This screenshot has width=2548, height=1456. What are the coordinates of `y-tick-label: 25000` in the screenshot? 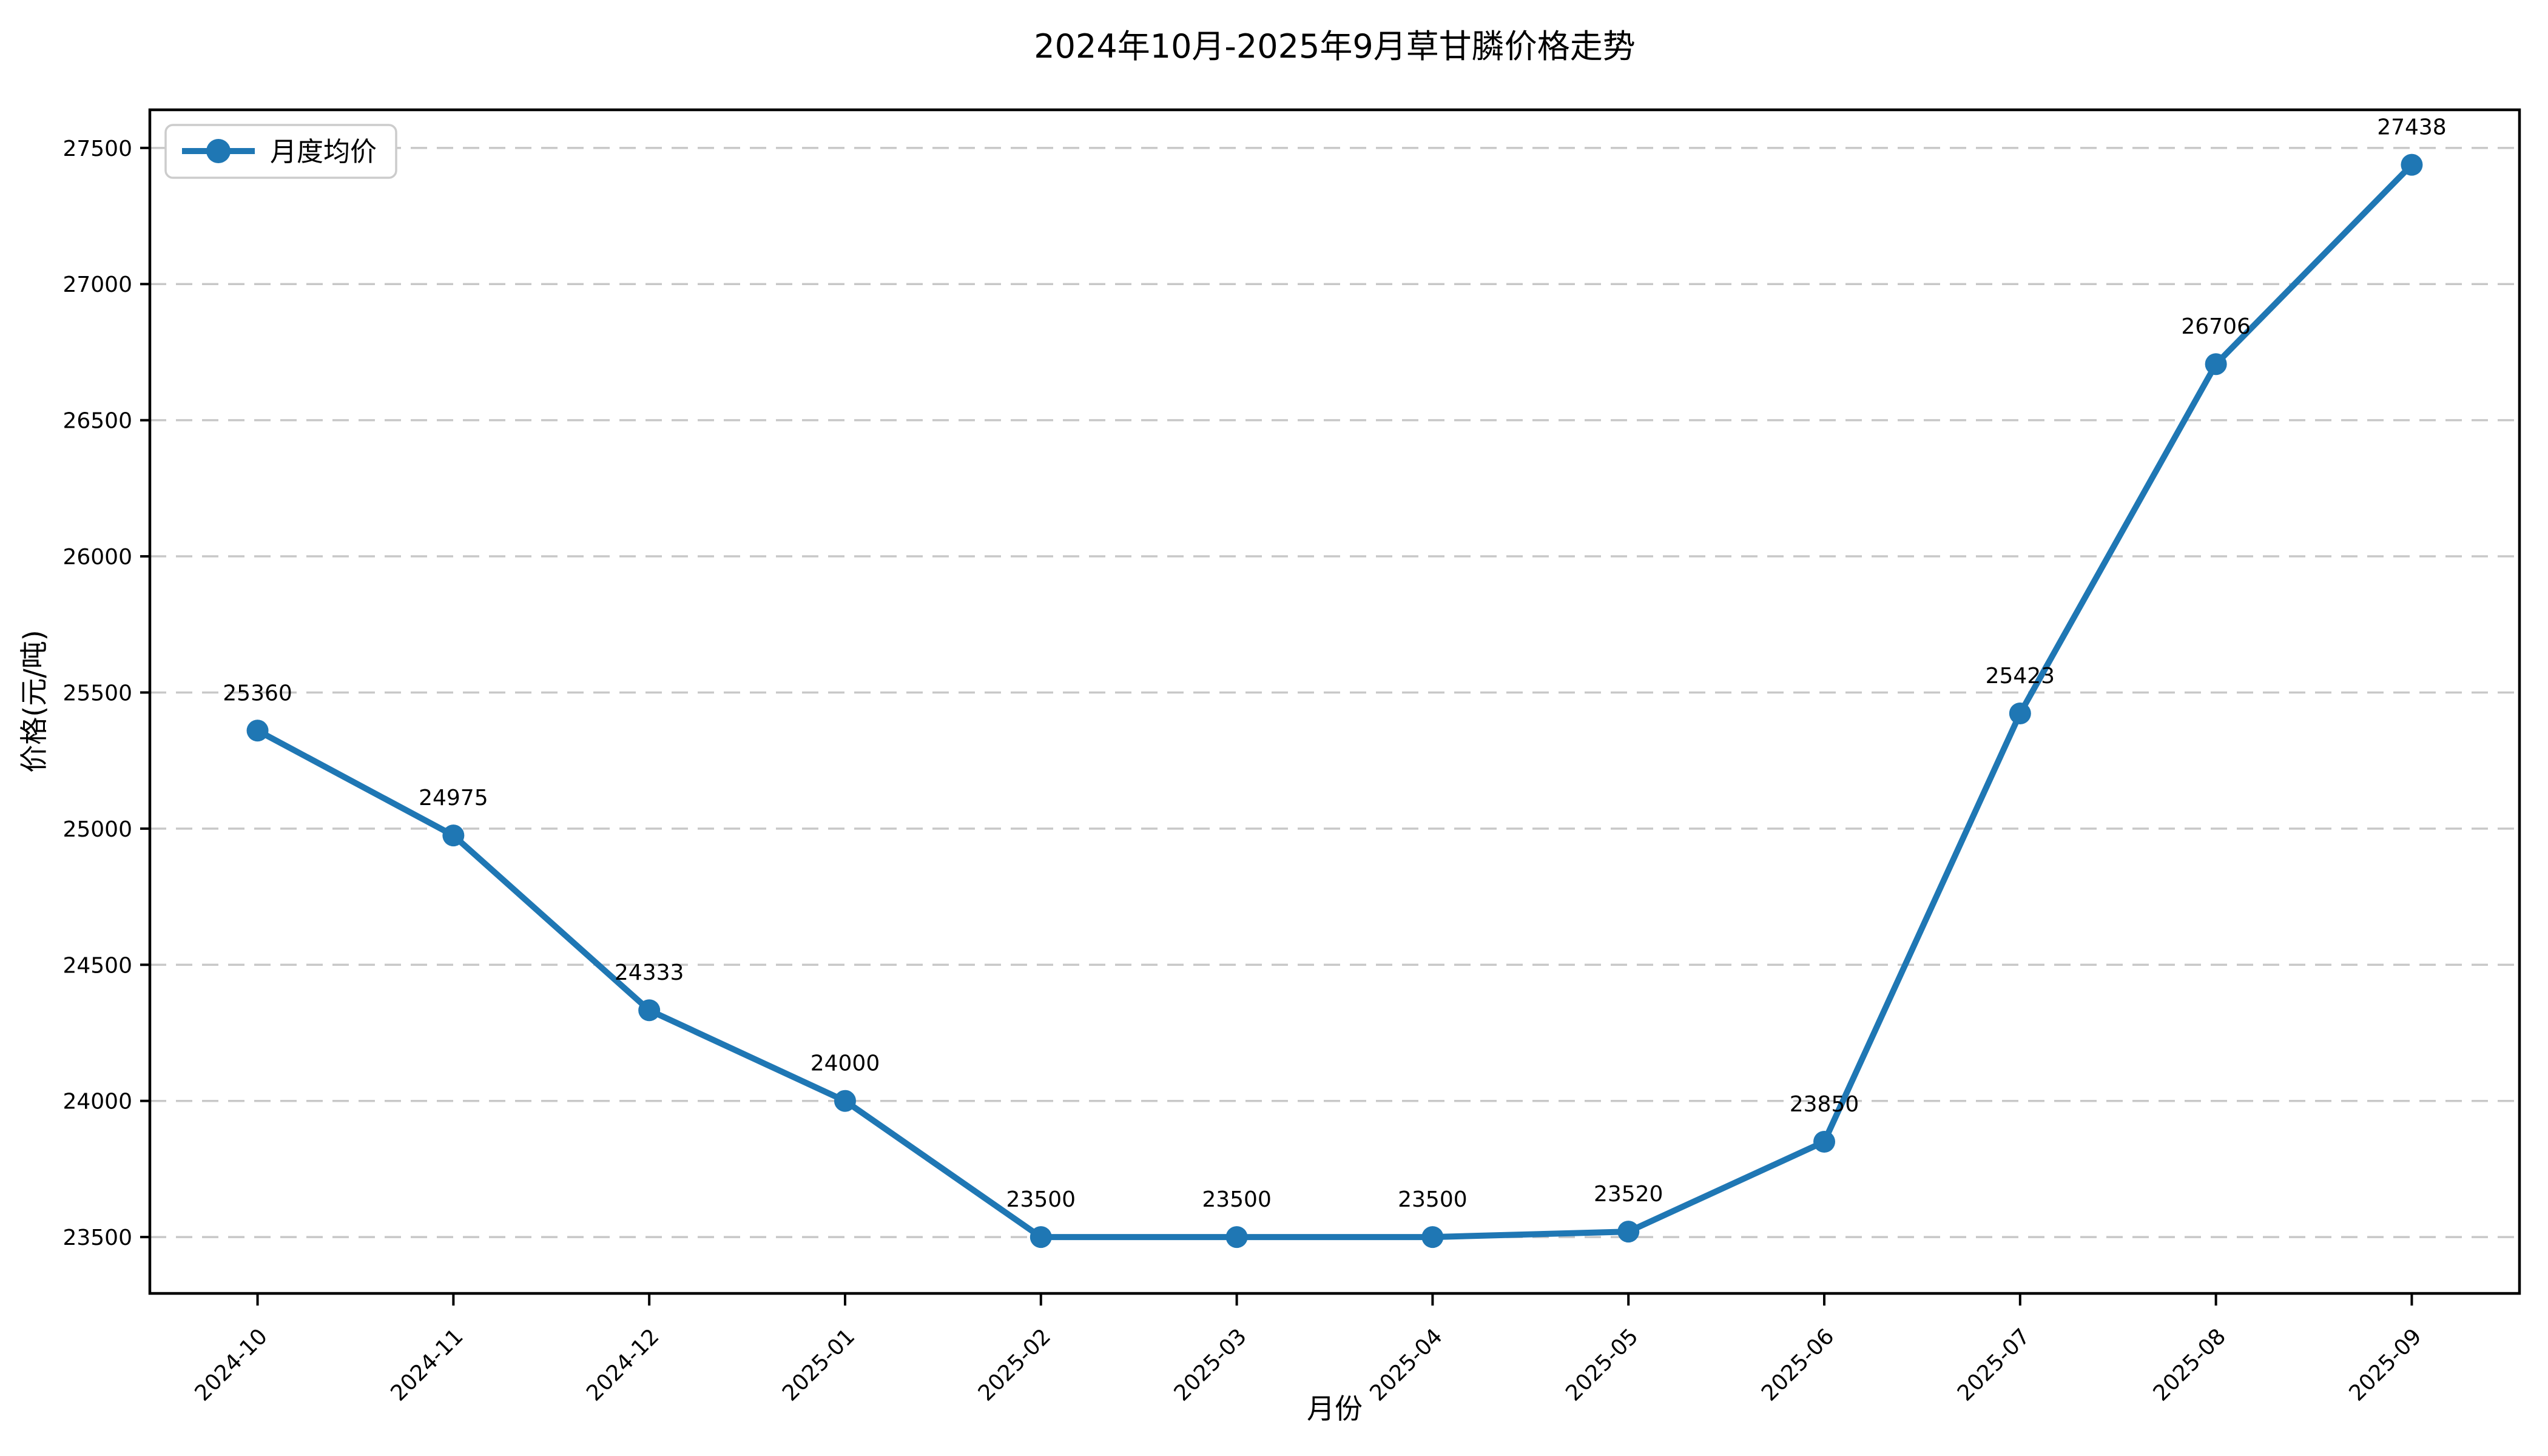 It's located at (97, 829).